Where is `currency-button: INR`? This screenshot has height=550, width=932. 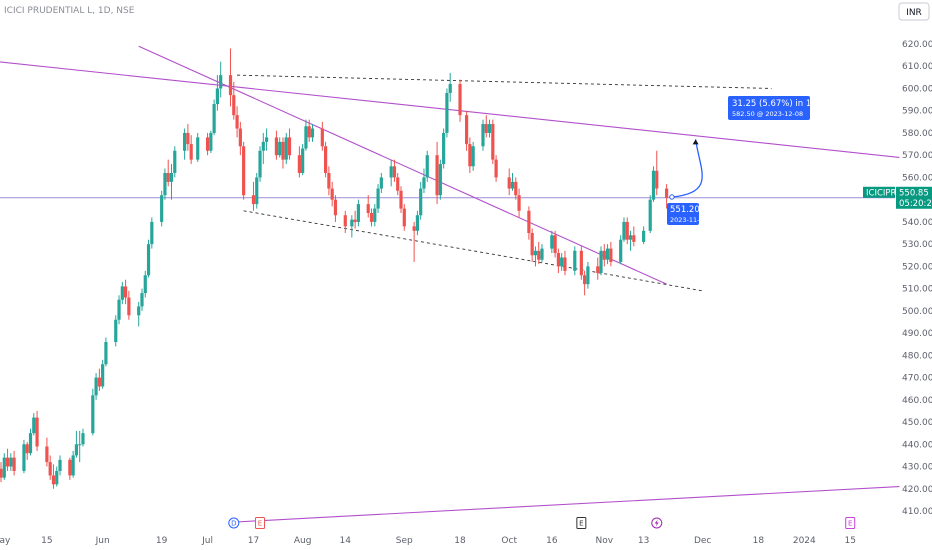 currency-button: INR is located at coordinates (914, 11).